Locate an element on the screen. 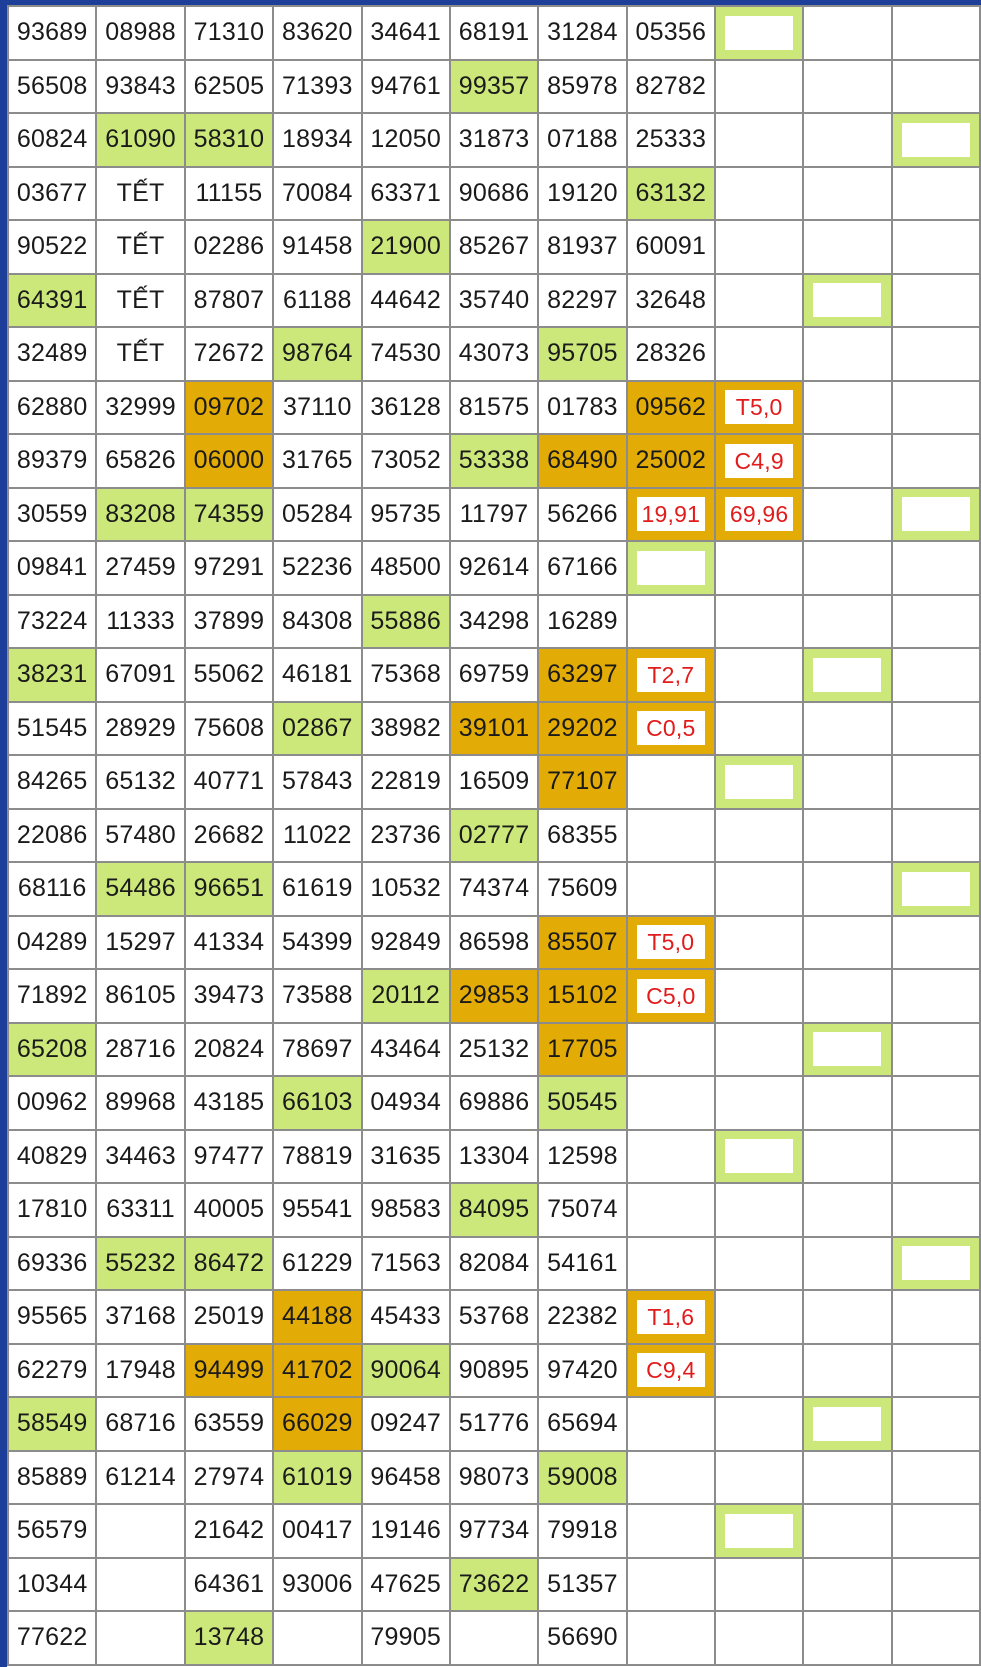 This screenshot has width=981, height=1667. grid-cell: 94761 is located at coordinates (405, 86).